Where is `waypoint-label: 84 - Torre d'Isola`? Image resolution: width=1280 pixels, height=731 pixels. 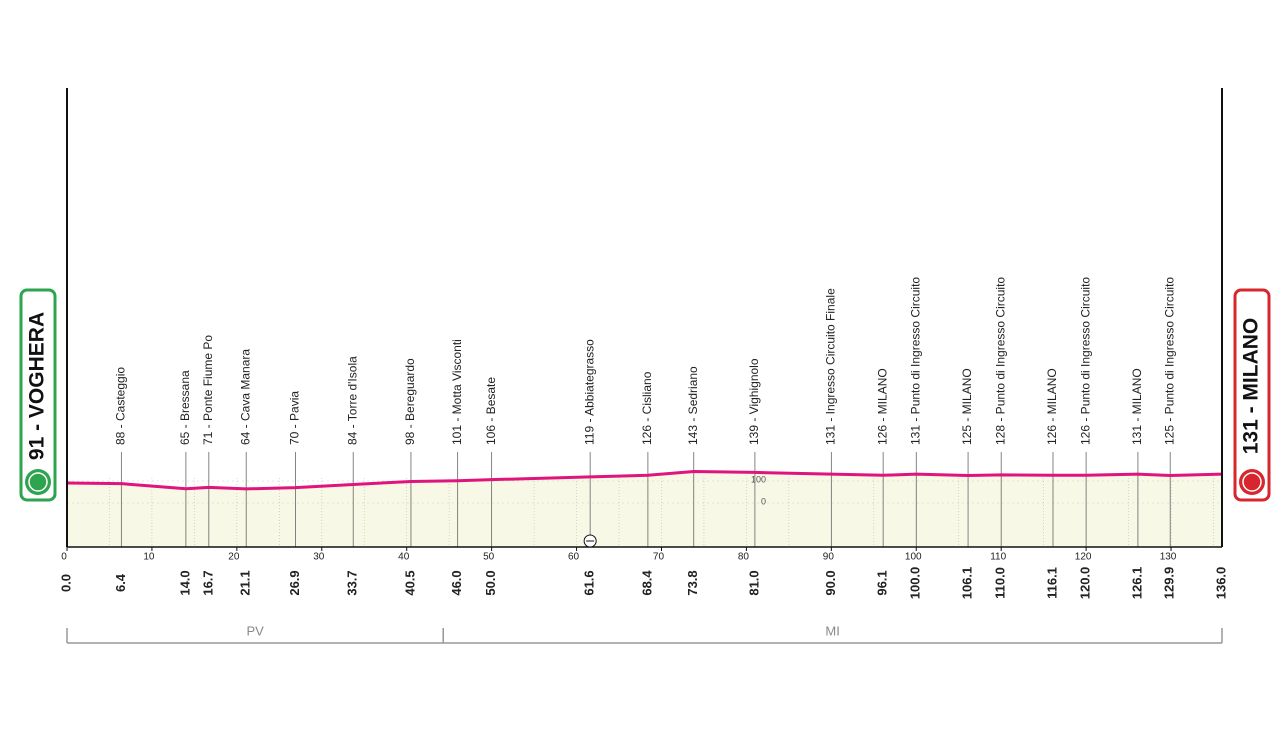 waypoint-label: 84 - Torre d'Isola is located at coordinates (352, 400).